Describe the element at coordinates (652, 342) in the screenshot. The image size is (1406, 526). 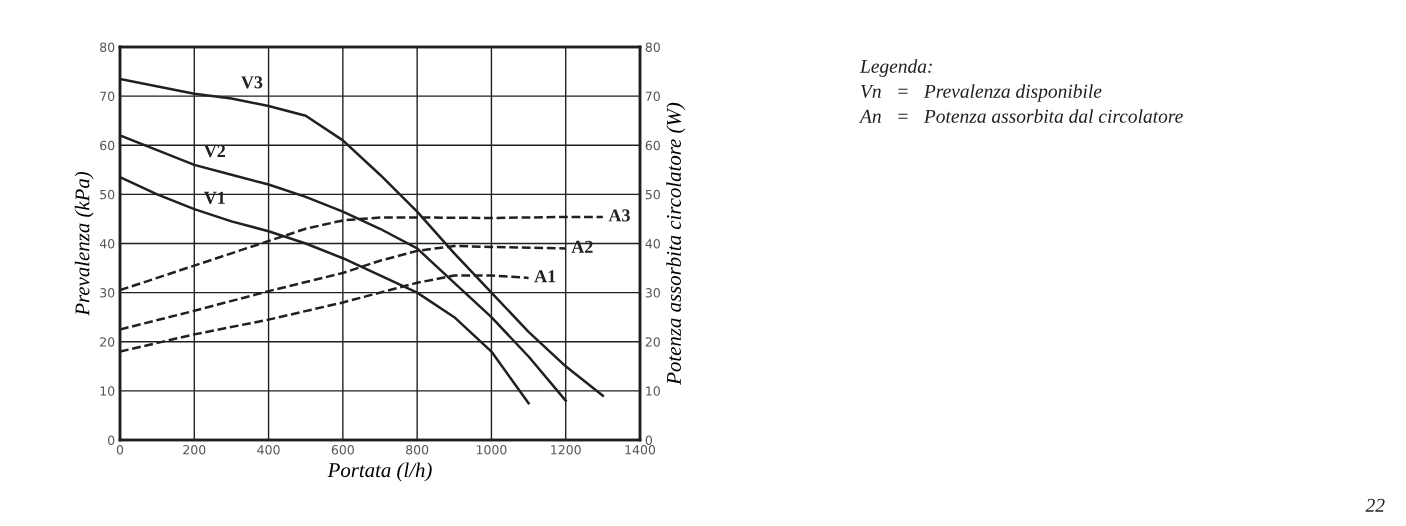
I see `y2-tick-label: 20` at that location.